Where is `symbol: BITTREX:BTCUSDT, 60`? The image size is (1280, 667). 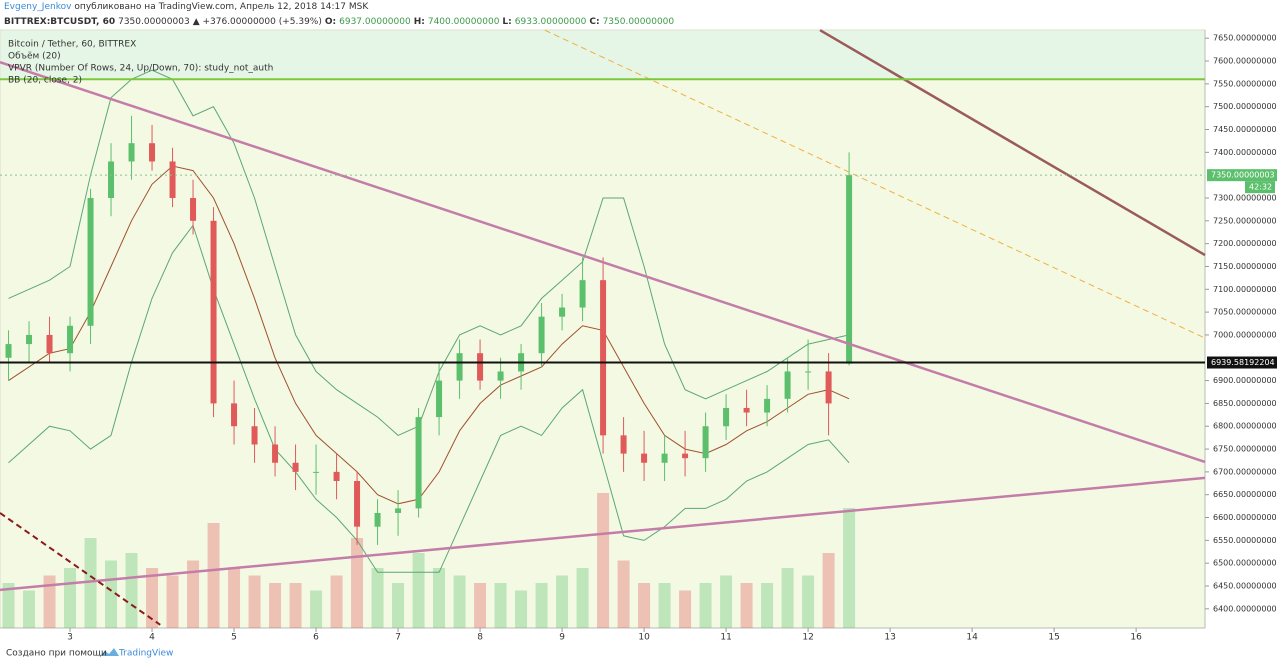
symbol: BITTREX:BTCUSDT, 60 is located at coordinates (60, 22).